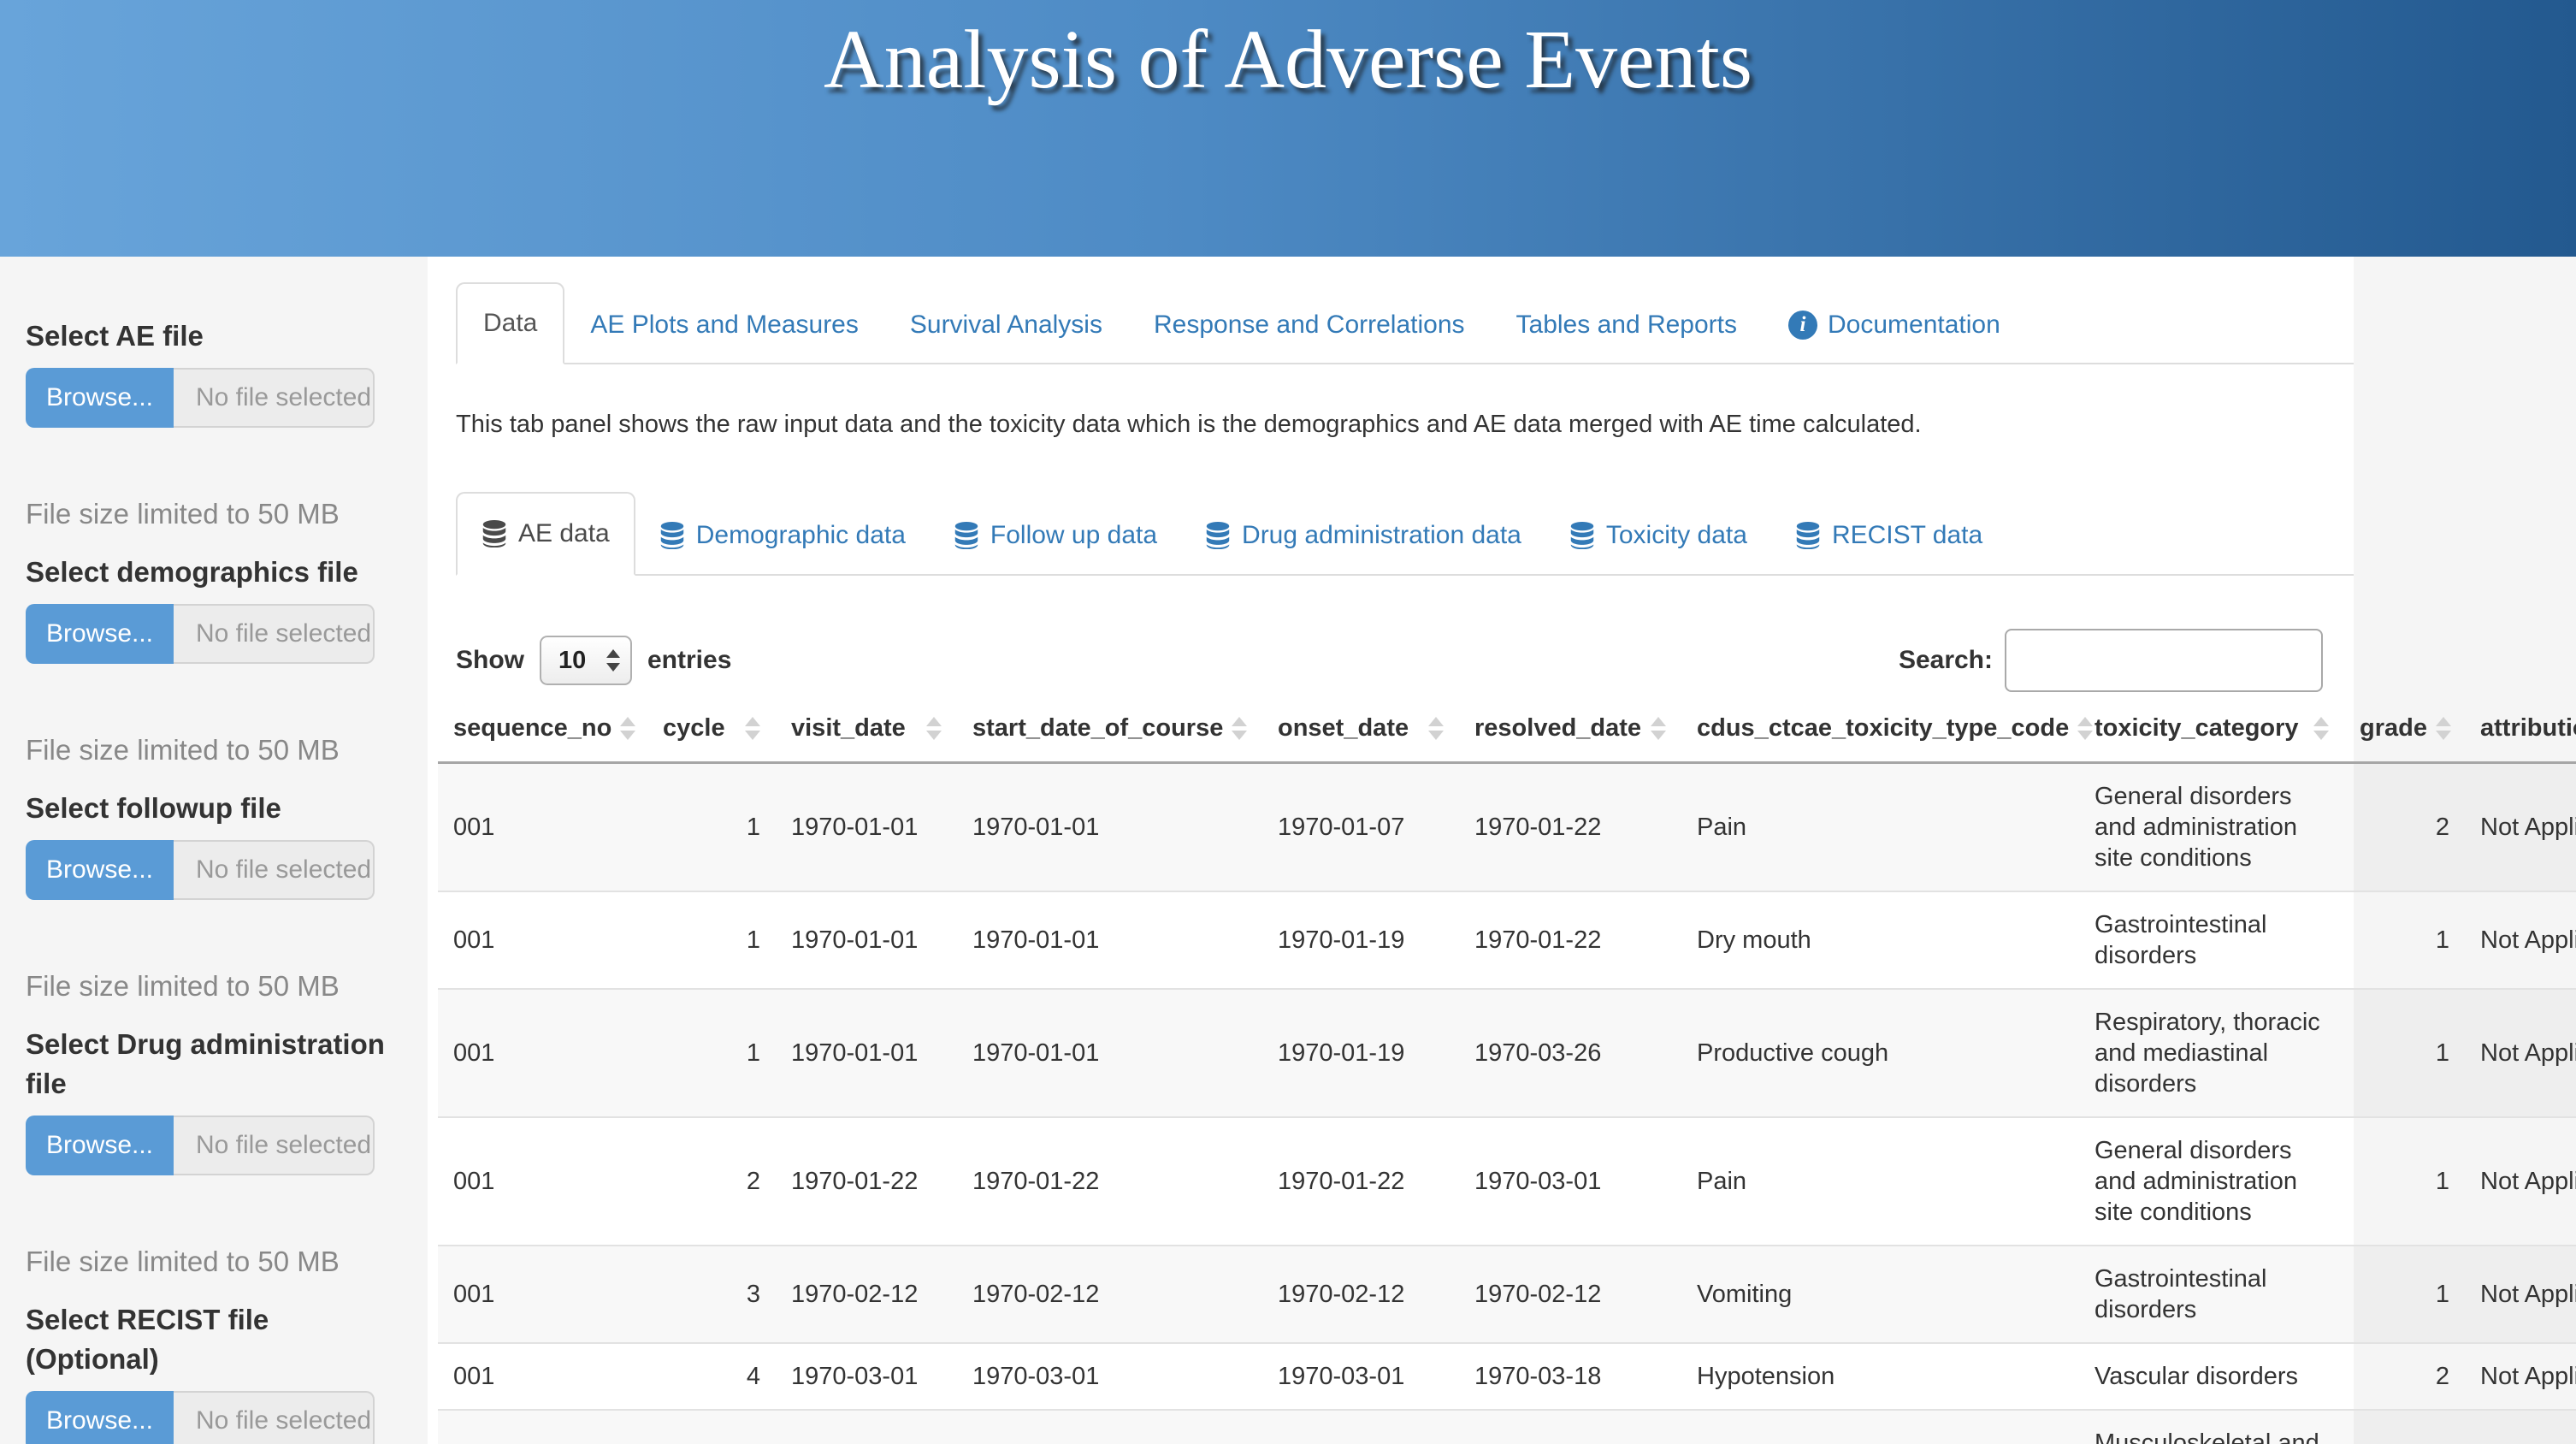 Image resolution: width=2576 pixels, height=1444 pixels. Describe the element at coordinates (724, 325) in the screenshot. I see `tab-ae-plots-and-measures: AE Plots and Measures` at that location.